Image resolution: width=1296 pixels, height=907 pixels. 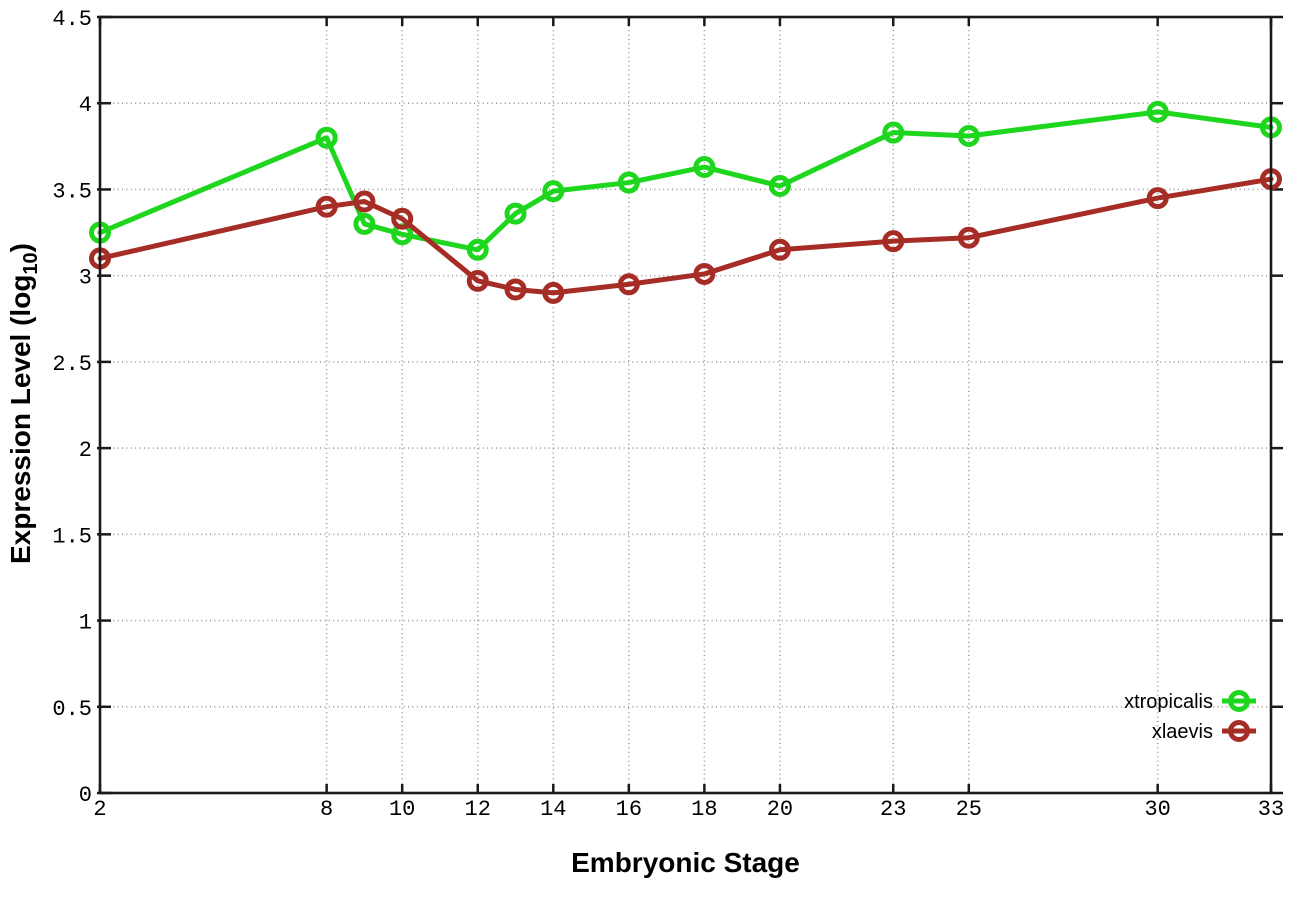 What do you see at coordinates (85, 623) in the screenshot?
I see `y-tick-label: 1` at bounding box center [85, 623].